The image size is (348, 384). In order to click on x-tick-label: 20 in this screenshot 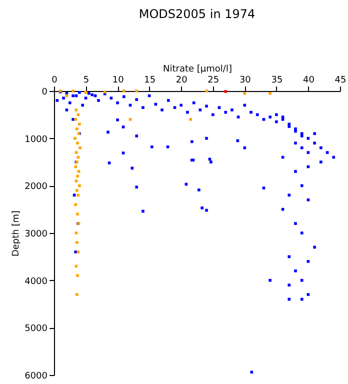, I will do `click(182, 81)`.